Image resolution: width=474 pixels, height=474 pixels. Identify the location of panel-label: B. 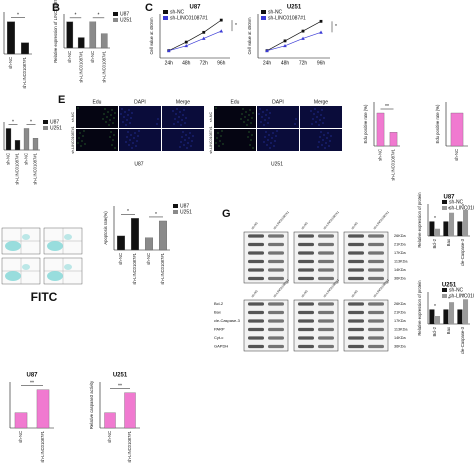
(56, 8).